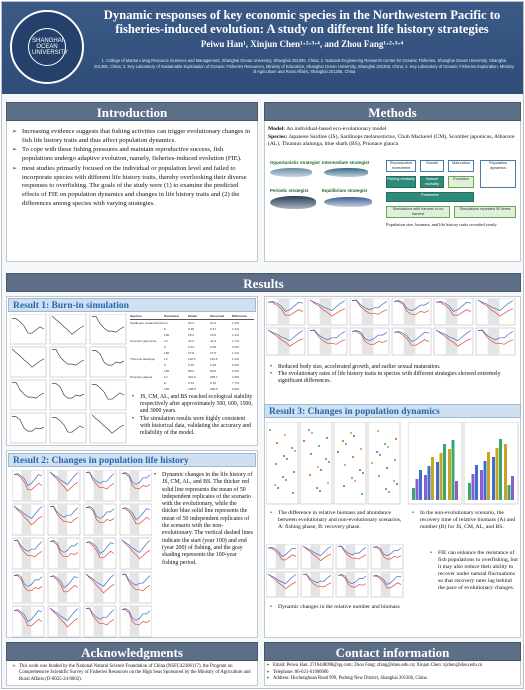 The height and width of the screenshot is (690, 525). I want to click on table-cell: 1.2%, so click(236, 335).